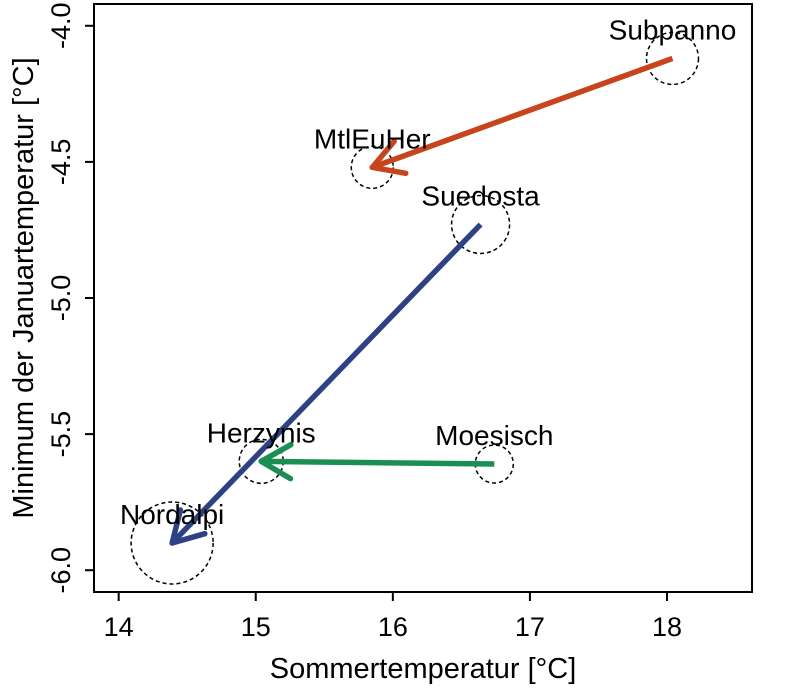 Image resolution: width=800 pixels, height=688 pixels. Describe the element at coordinates (423, 669) in the screenshot. I see `x-axis-title: Sommertemperatur [°C]` at that location.